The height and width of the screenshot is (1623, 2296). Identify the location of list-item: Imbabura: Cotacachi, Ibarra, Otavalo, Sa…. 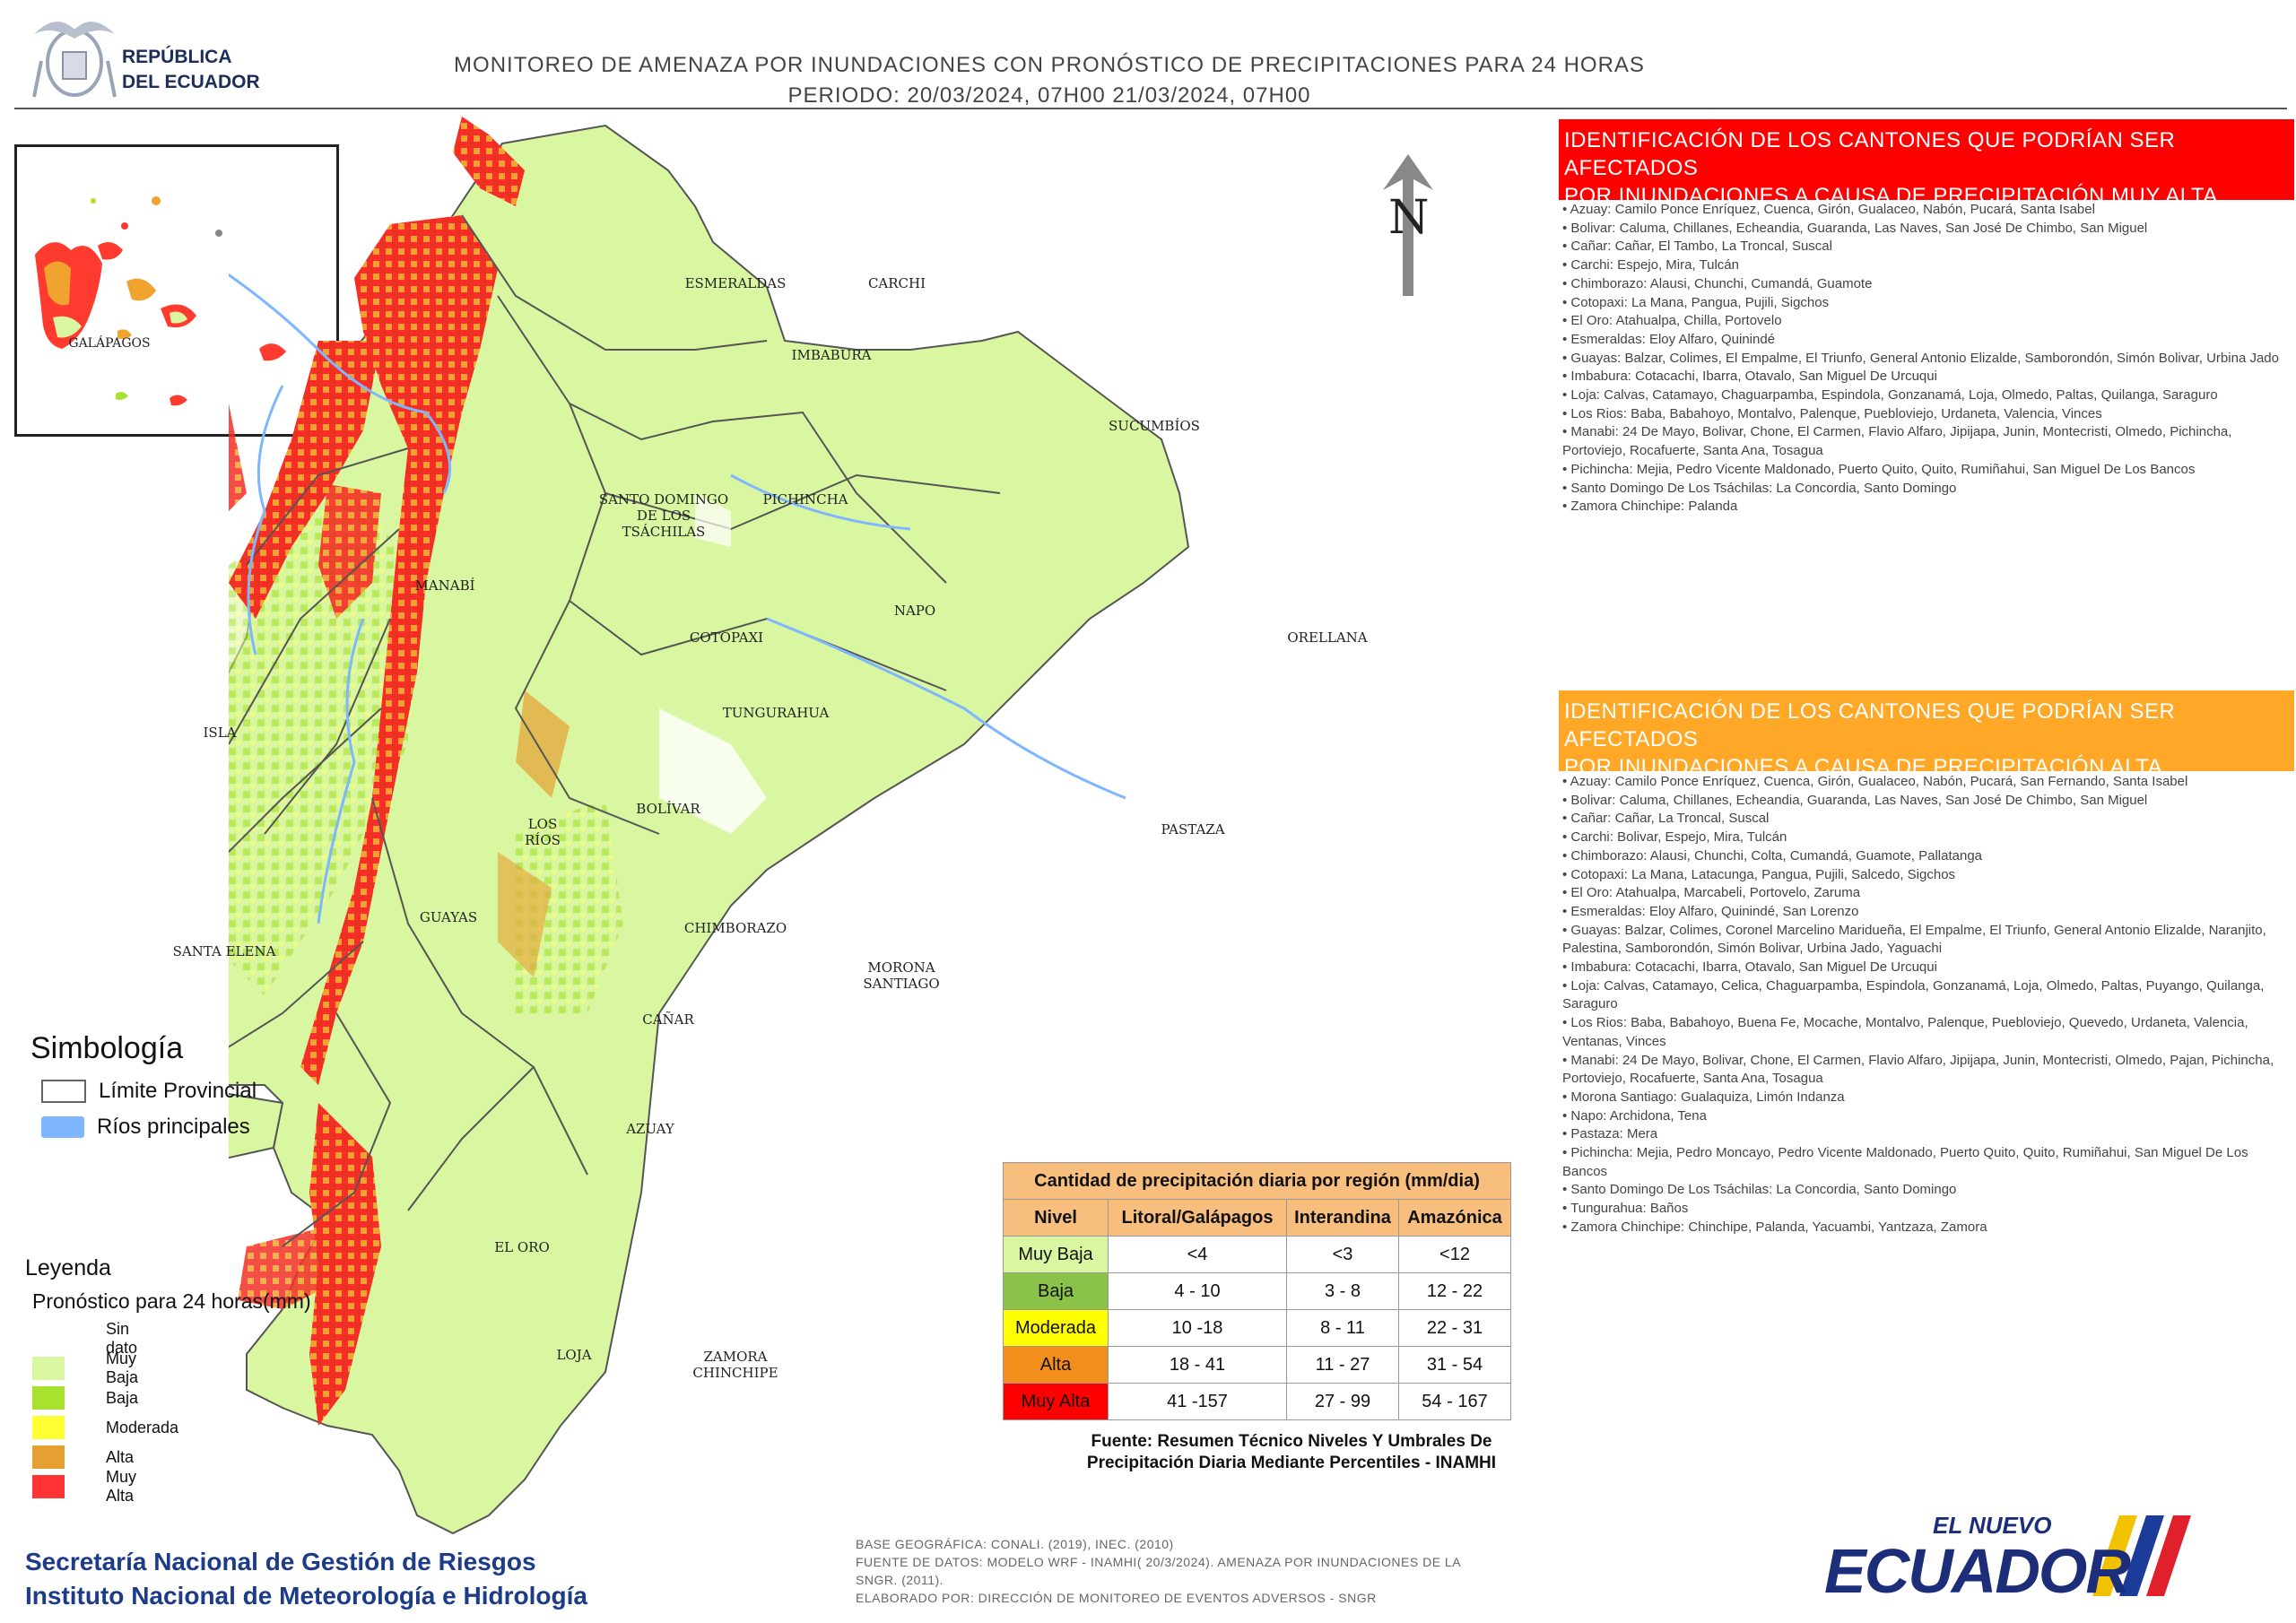
(1922, 377).